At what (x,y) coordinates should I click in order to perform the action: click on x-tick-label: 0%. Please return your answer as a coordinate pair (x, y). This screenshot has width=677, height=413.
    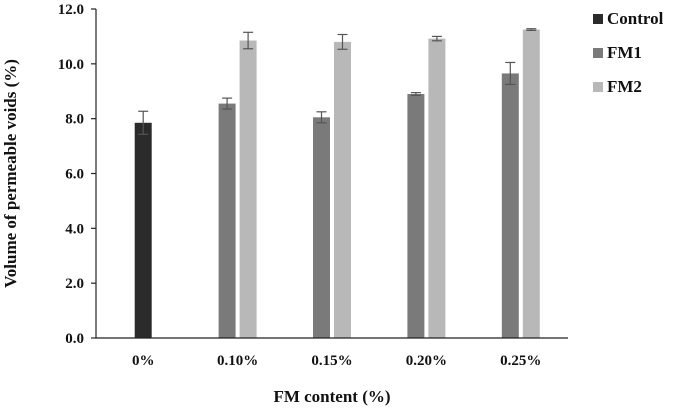
    Looking at the image, I should click on (143, 361).